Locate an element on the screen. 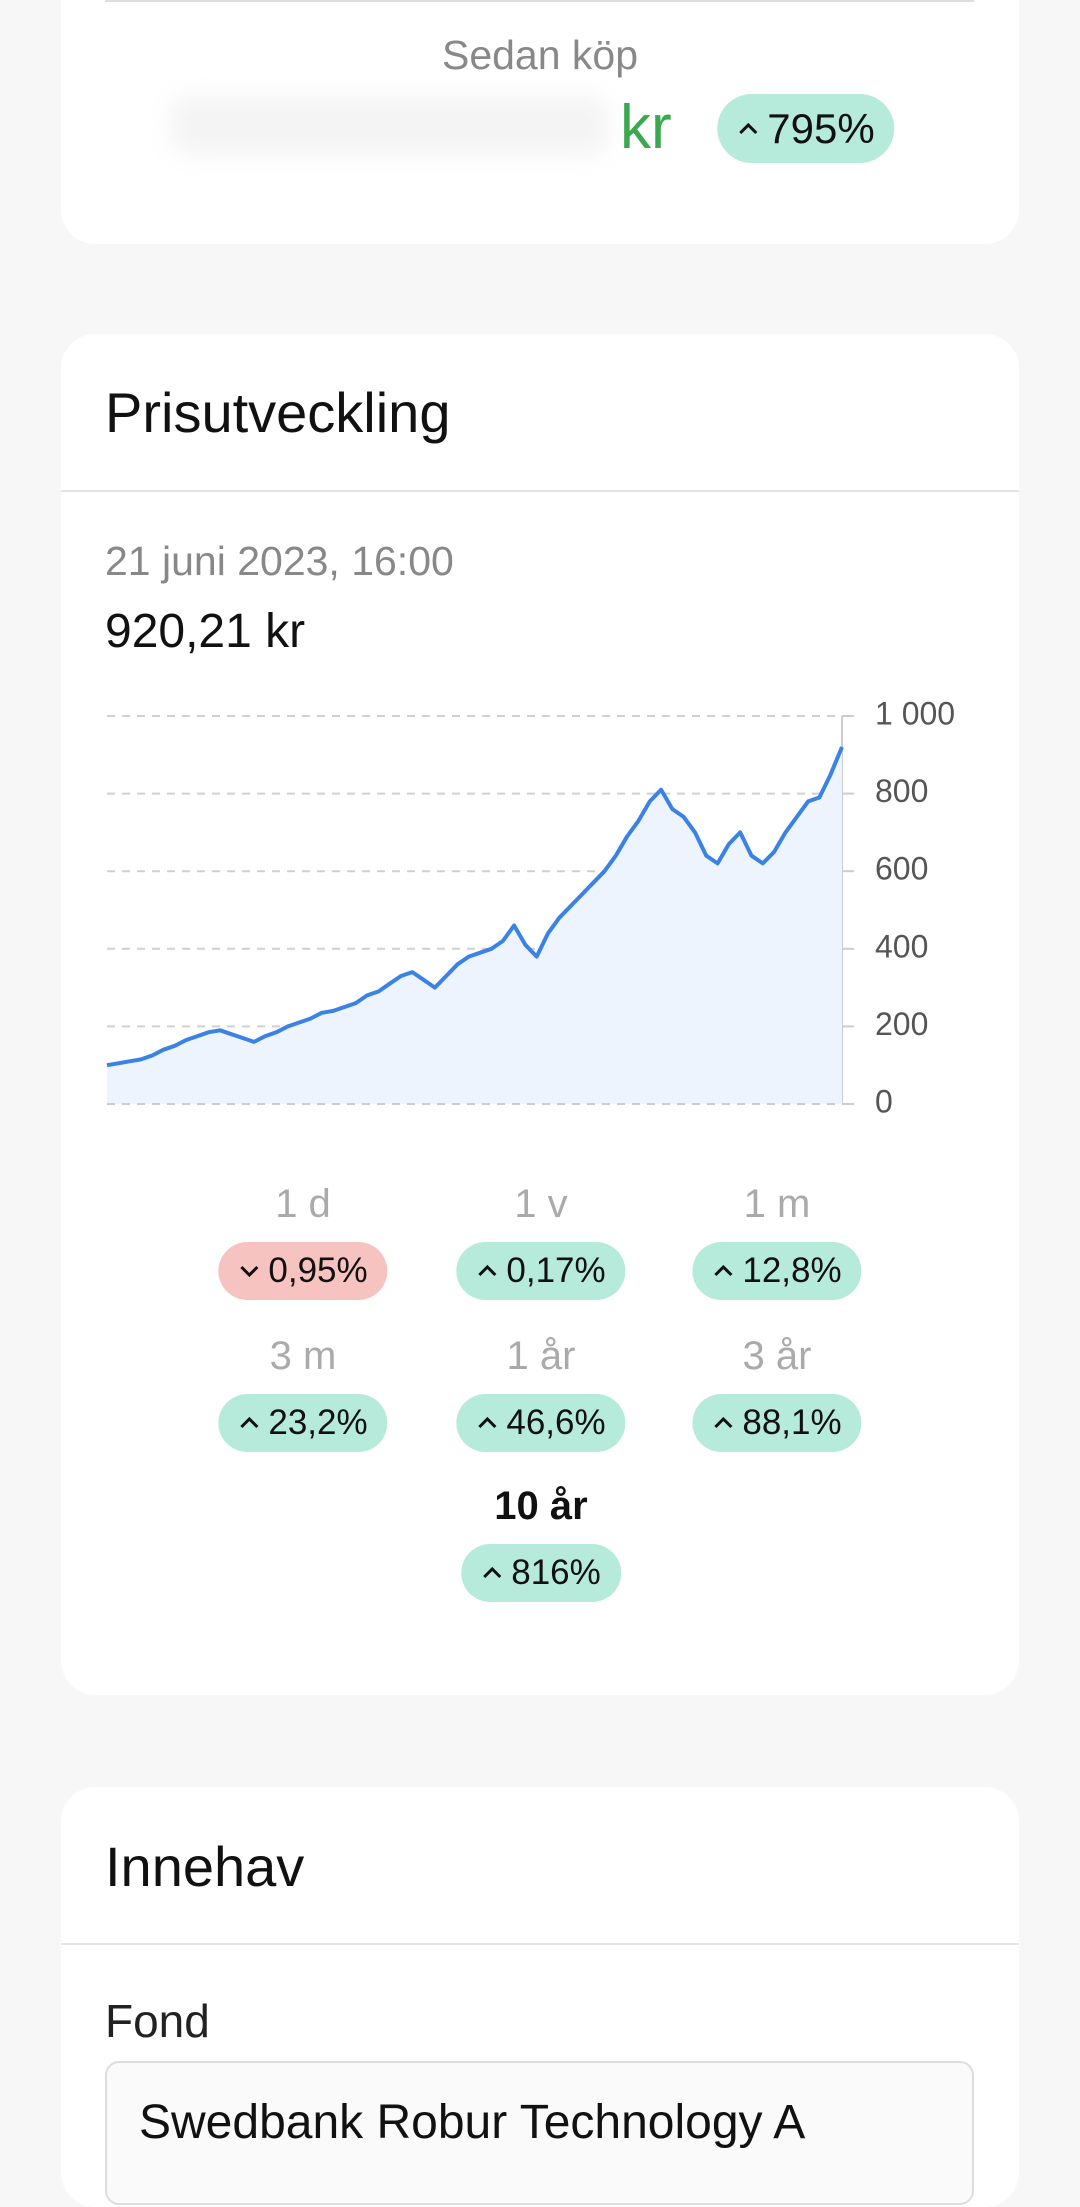 The width and height of the screenshot is (1080, 2207). price-line is located at coordinates (475, 907).